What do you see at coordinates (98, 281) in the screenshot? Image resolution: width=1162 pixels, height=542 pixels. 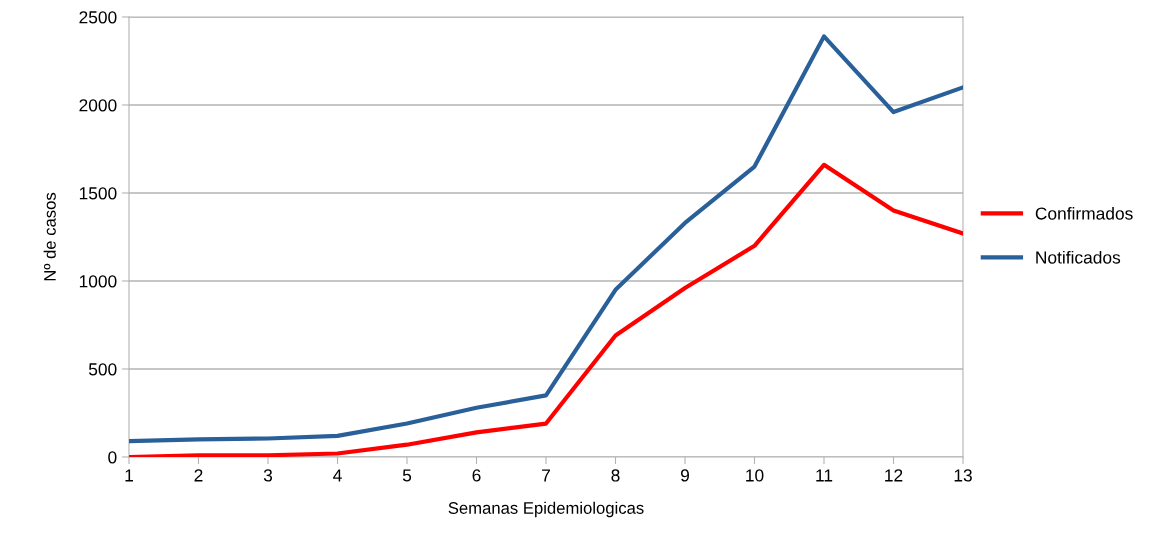 I see `y-tick-label: 1000` at bounding box center [98, 281].